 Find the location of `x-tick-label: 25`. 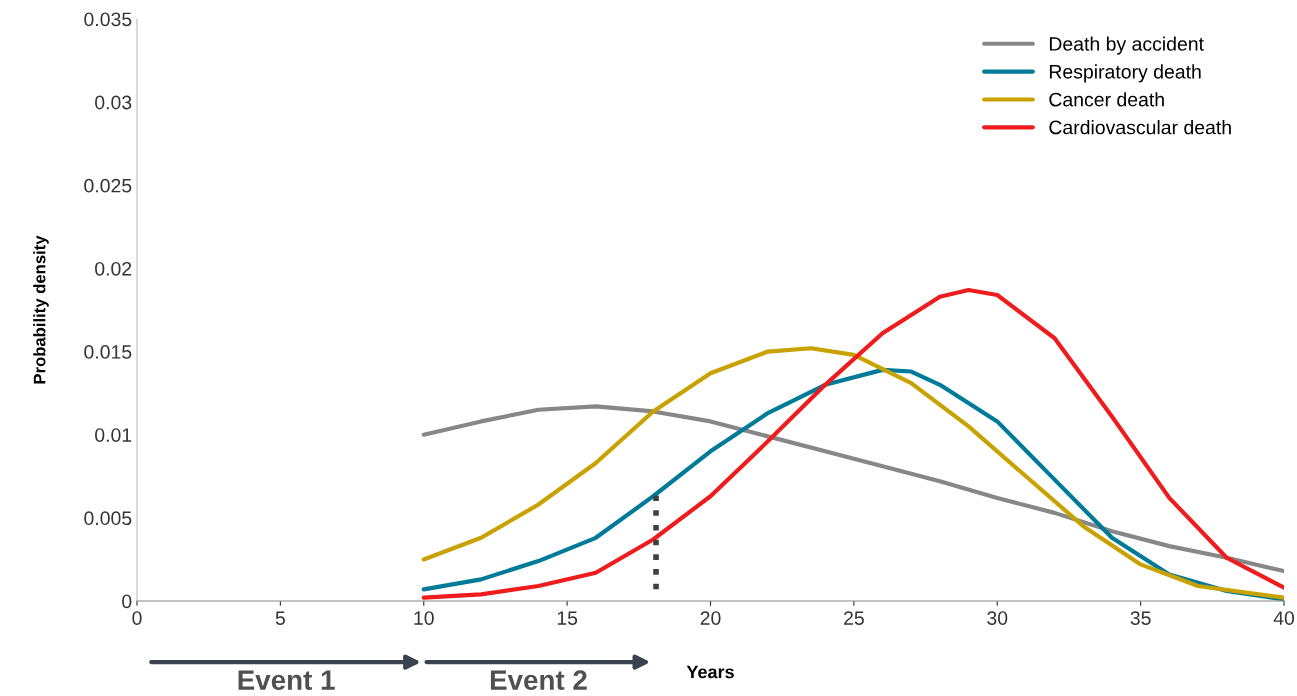

x-tick-label: 25 is located at coordinates (854, 618).